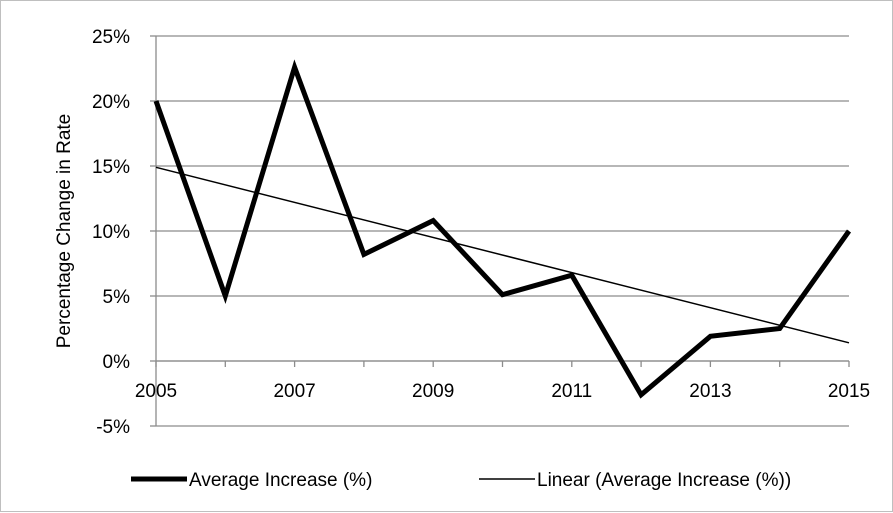 The image size is (893, 513). I want to click on y-axis-title: Percentage Change in Rate, so click(64, 231).